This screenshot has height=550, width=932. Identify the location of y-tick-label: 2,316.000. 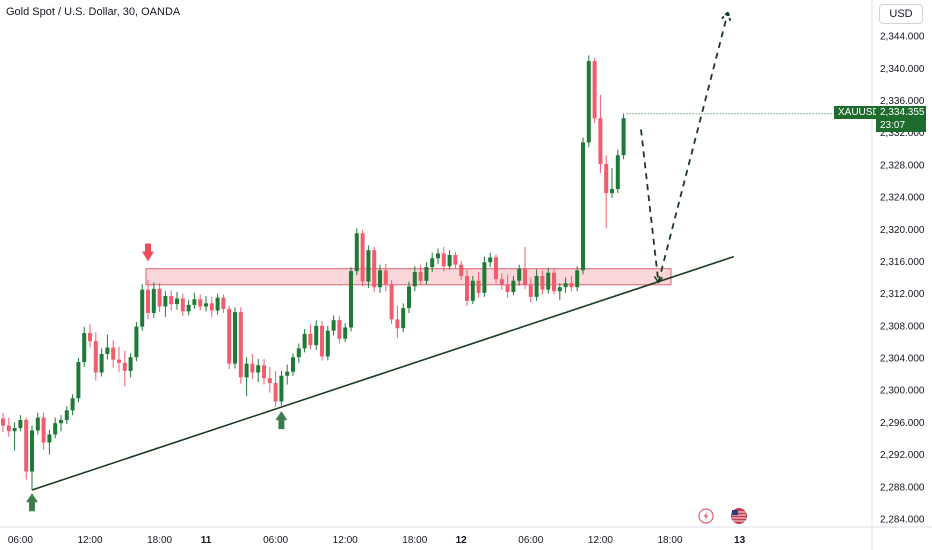
(902, 262).